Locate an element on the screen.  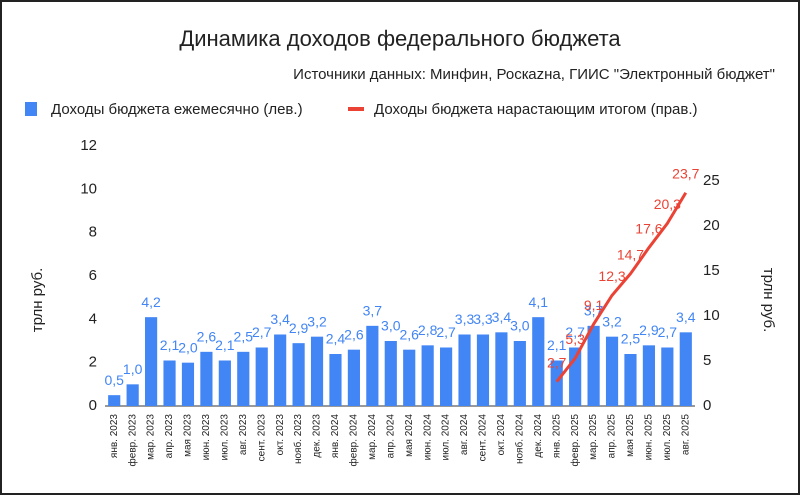
y2-tick-label: 15 is located at coordinates (711, 270).